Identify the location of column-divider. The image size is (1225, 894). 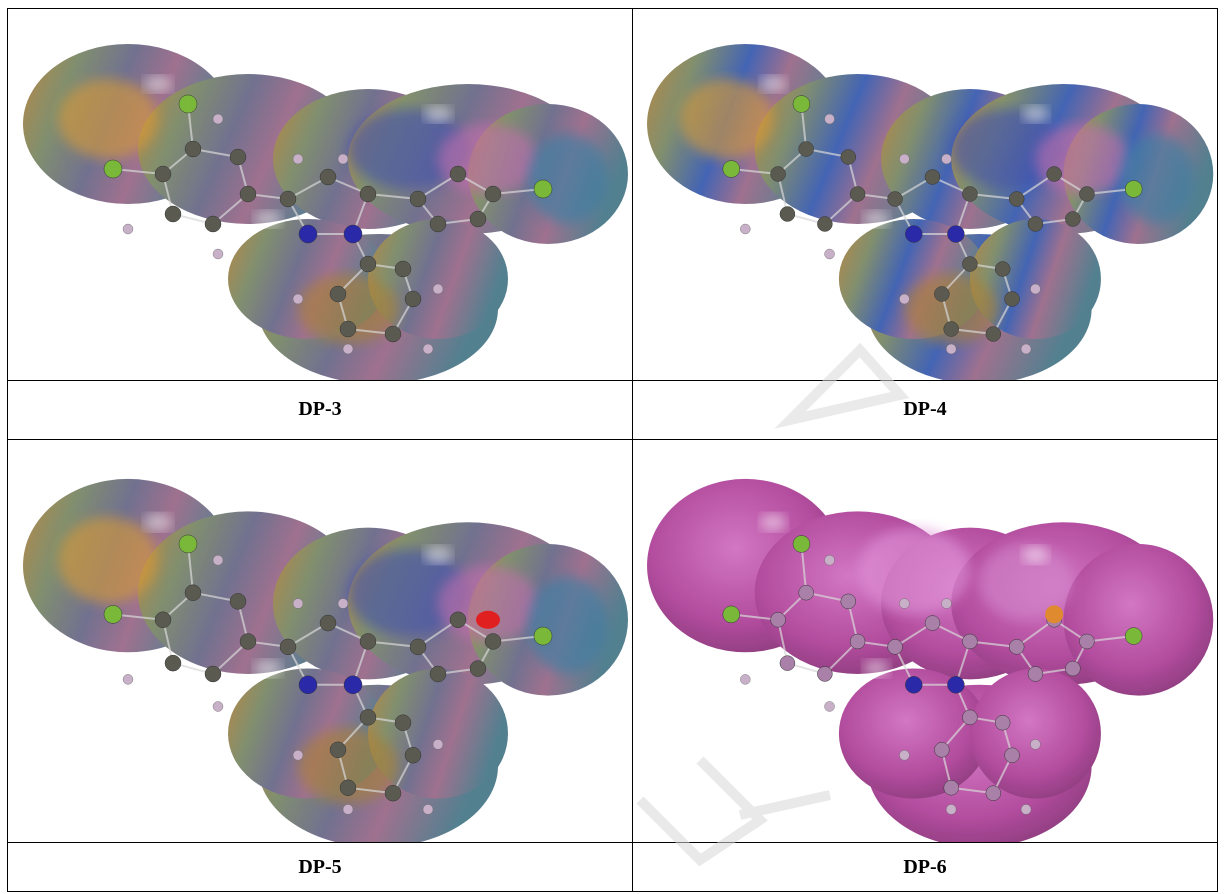
(632, 450).